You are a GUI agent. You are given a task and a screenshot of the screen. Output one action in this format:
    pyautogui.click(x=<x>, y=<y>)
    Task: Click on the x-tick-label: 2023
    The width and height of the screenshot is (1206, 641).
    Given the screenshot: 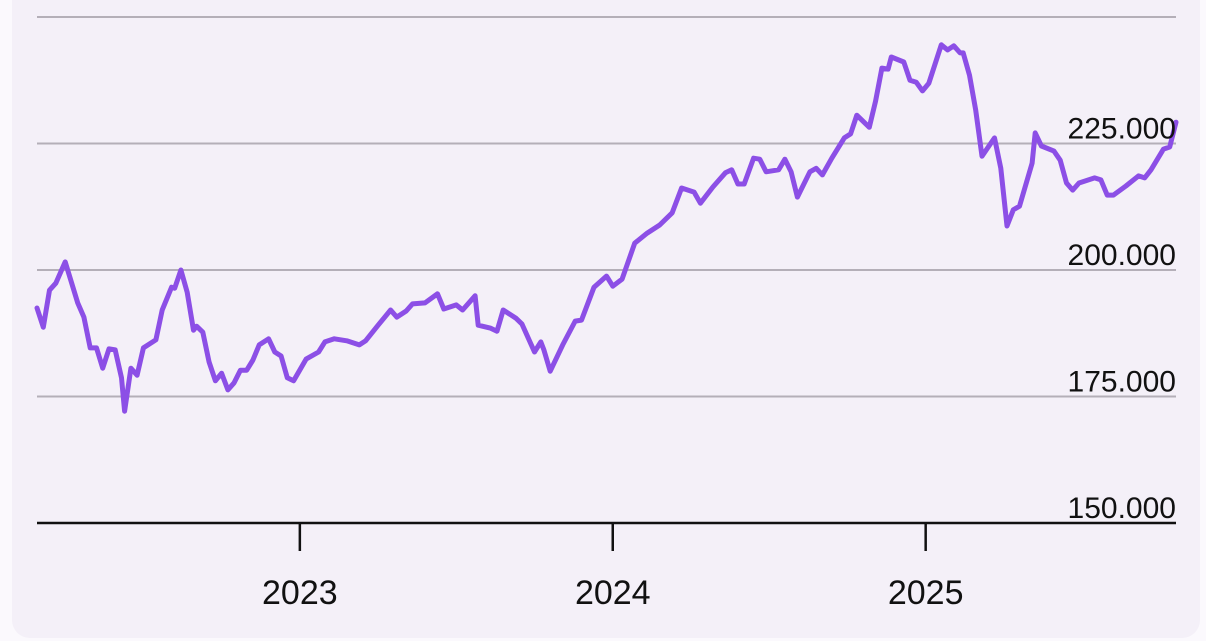 What is the action you would take?
    pyautogui.click(x=300, y=593)
    